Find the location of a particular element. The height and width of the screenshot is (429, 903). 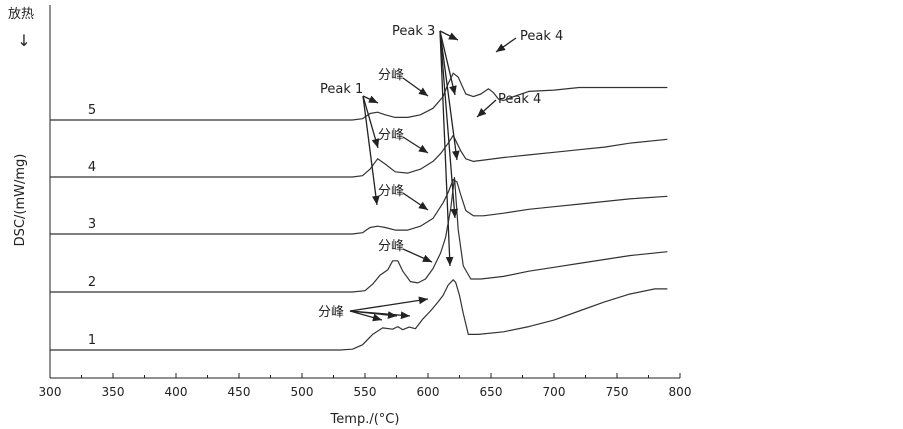

fenfeng-label-1: 分峰 is located at coordinates (331, 312).